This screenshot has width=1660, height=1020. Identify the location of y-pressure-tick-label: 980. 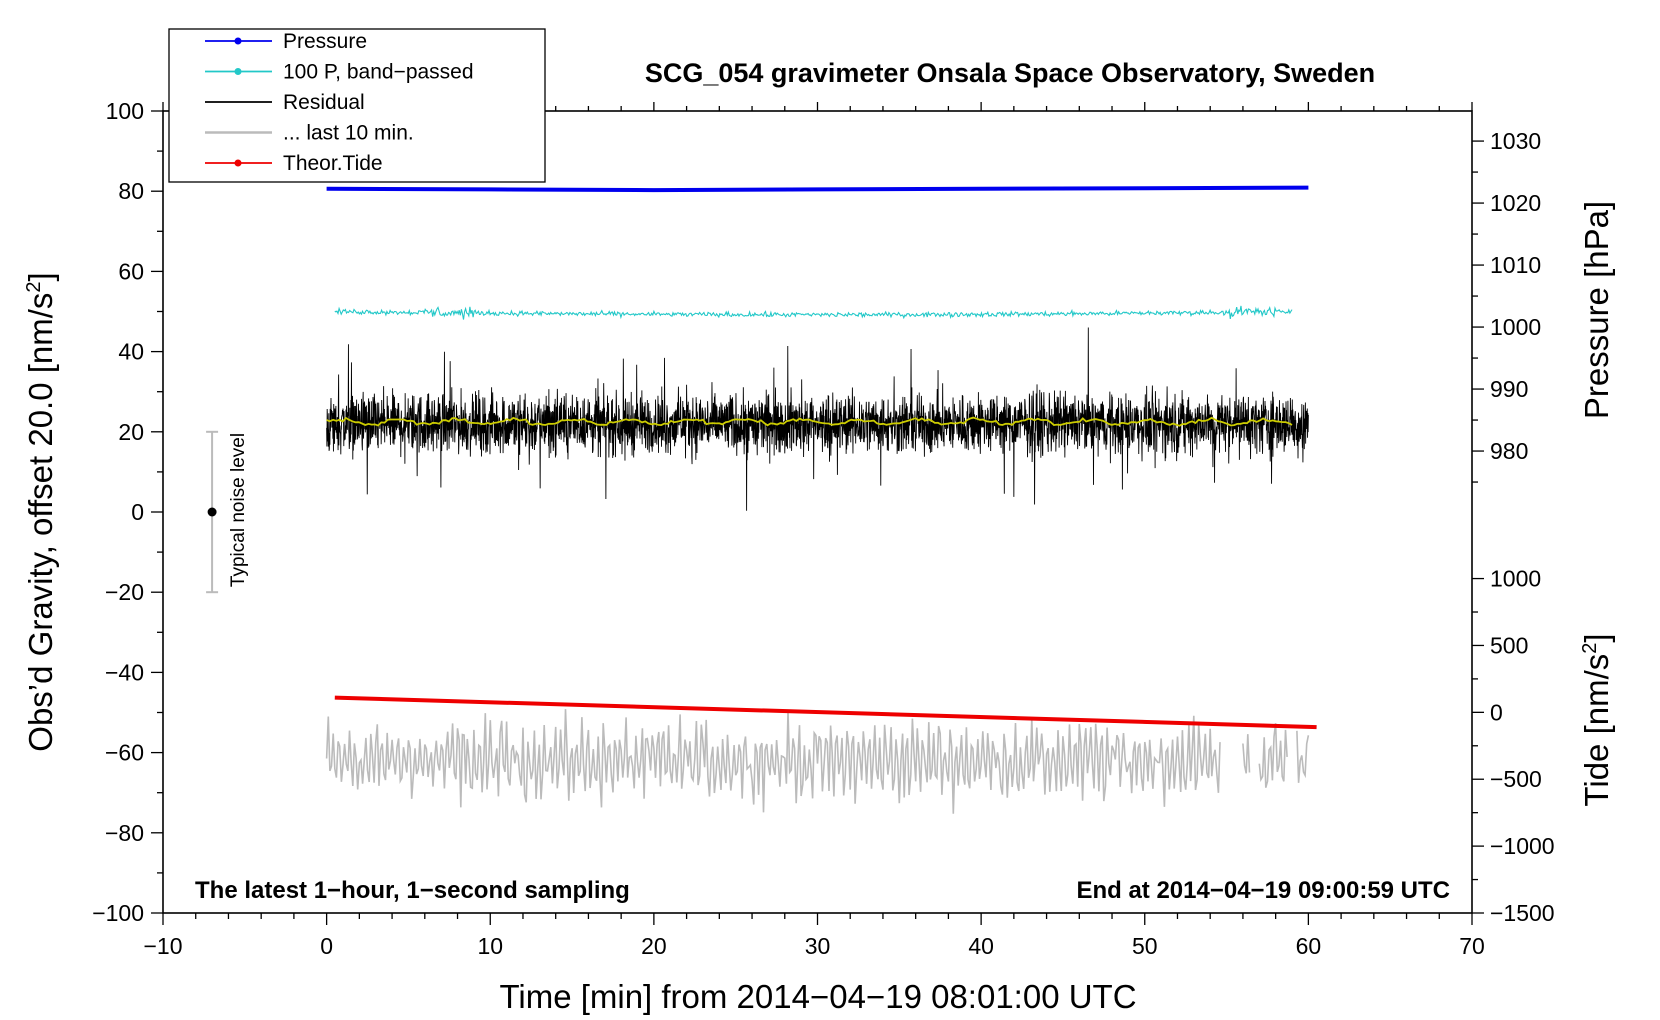
(1509, 451).